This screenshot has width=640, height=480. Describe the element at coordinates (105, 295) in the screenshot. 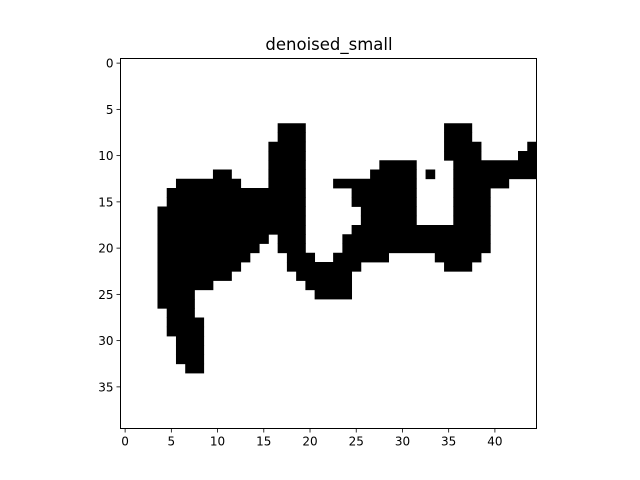

I see `y-tick-label: 25` at that location.